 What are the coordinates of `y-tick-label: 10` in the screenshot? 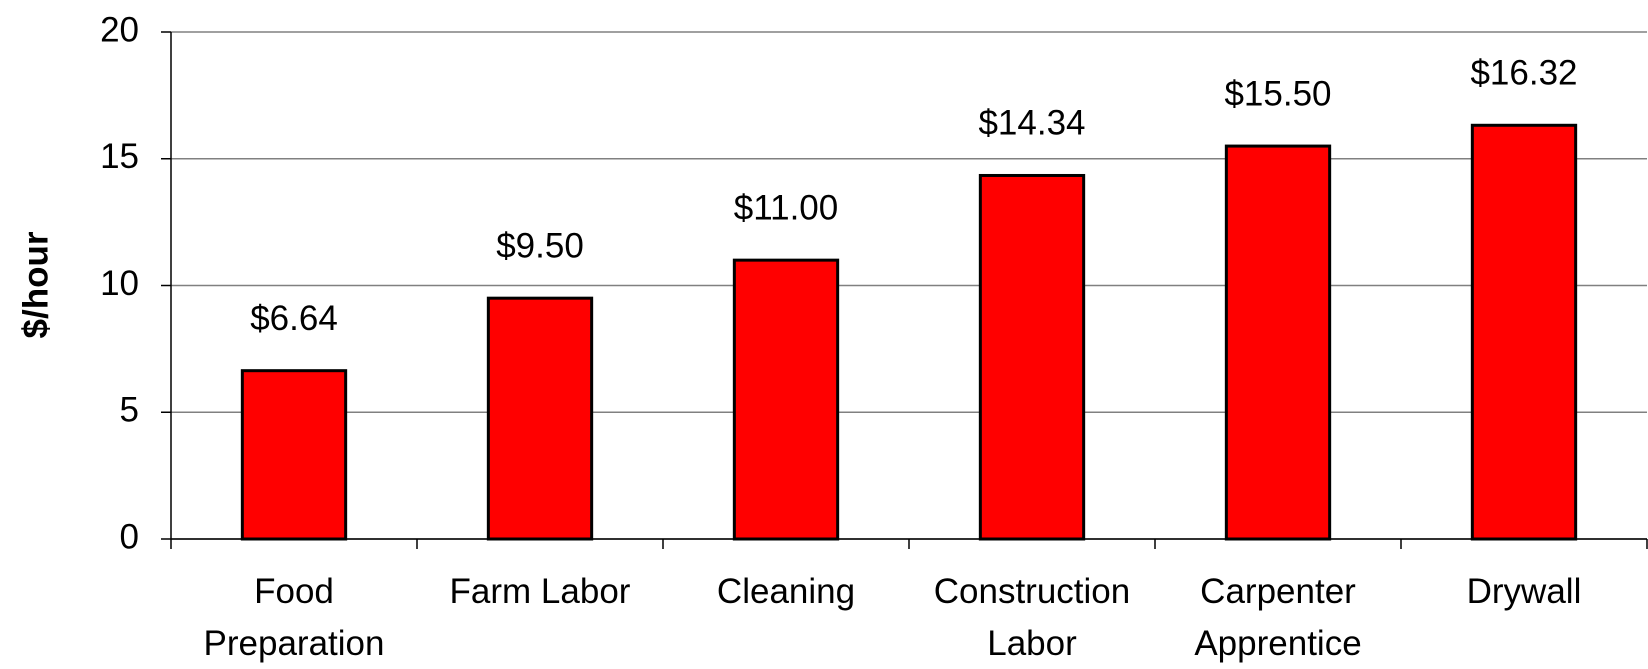 It's located at (119, 283).